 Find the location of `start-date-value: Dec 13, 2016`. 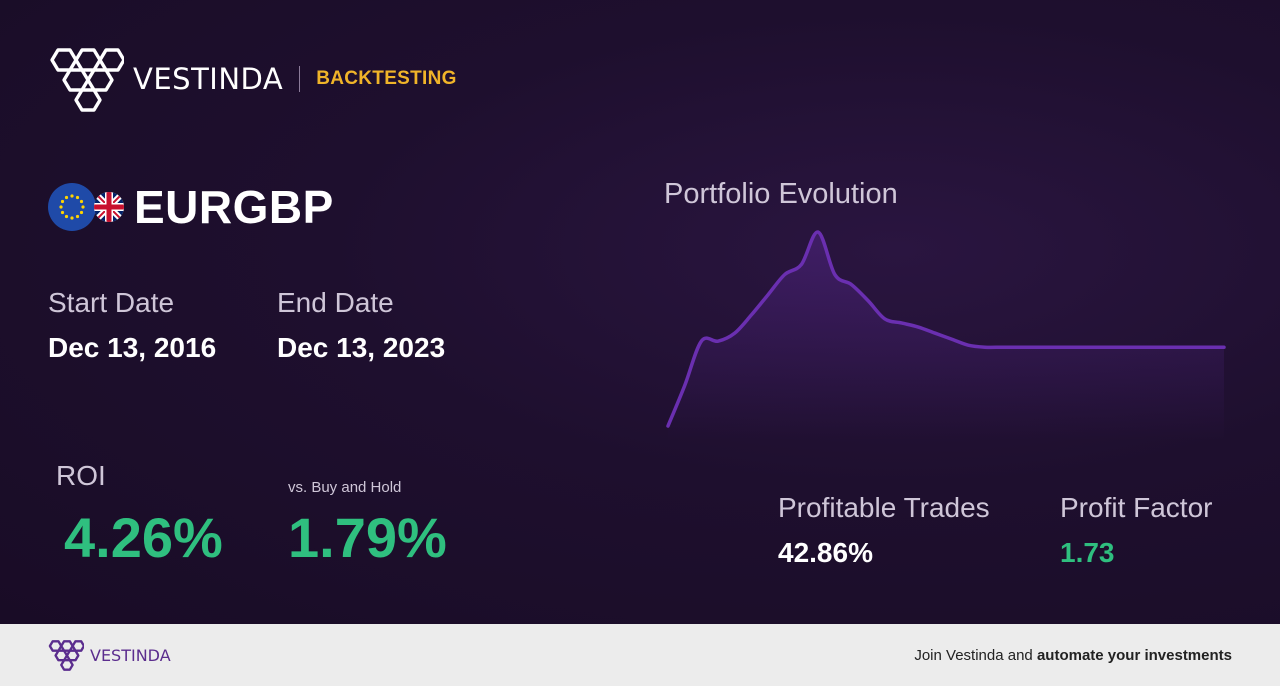

start-date-value: Dec 13, 2016 is located at coordinates (132, 347).